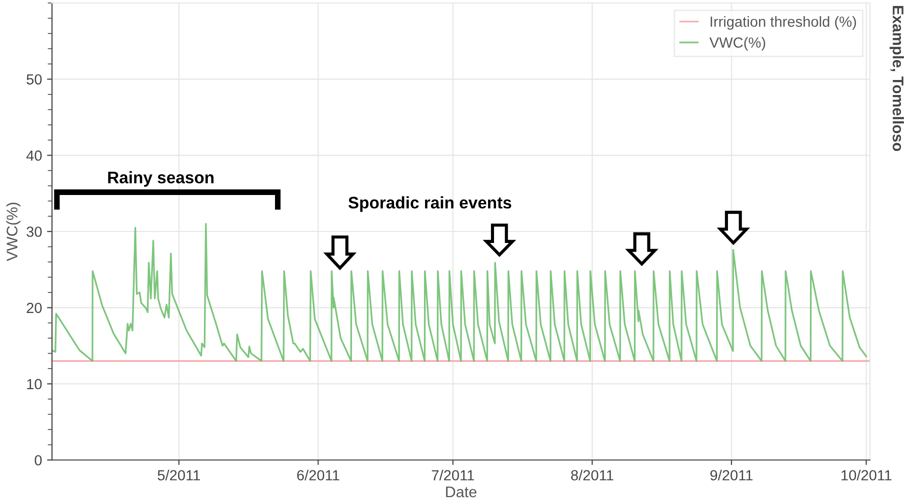 The width and height of the screenshot is (904, 504). I want to click on x-tick-label: 10/2011, so click(867, 475).